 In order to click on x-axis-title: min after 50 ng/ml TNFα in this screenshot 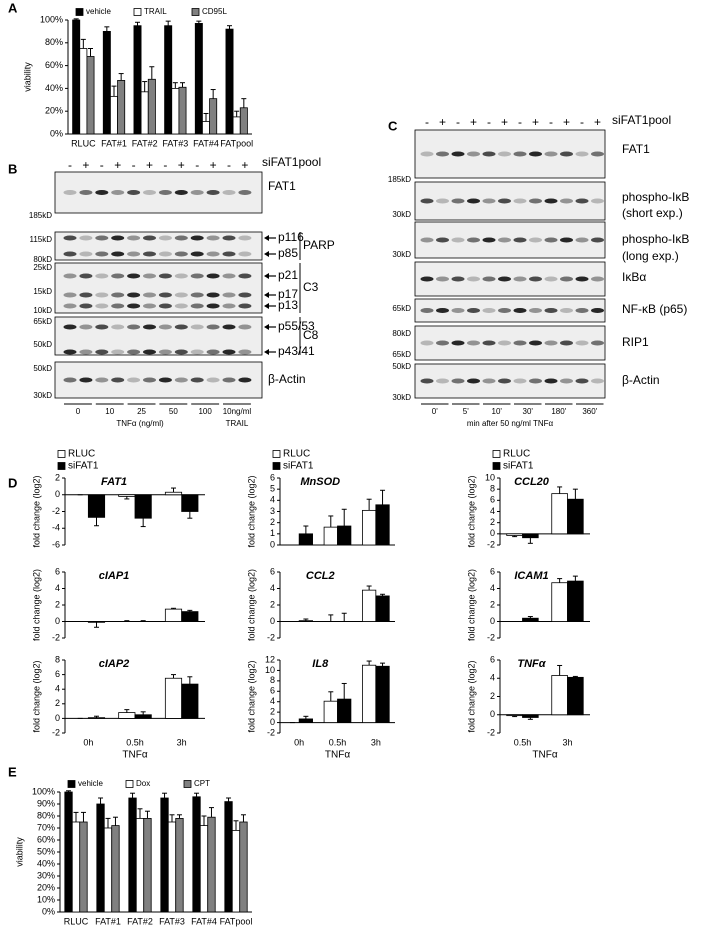, I will do `click(510, 423)`.